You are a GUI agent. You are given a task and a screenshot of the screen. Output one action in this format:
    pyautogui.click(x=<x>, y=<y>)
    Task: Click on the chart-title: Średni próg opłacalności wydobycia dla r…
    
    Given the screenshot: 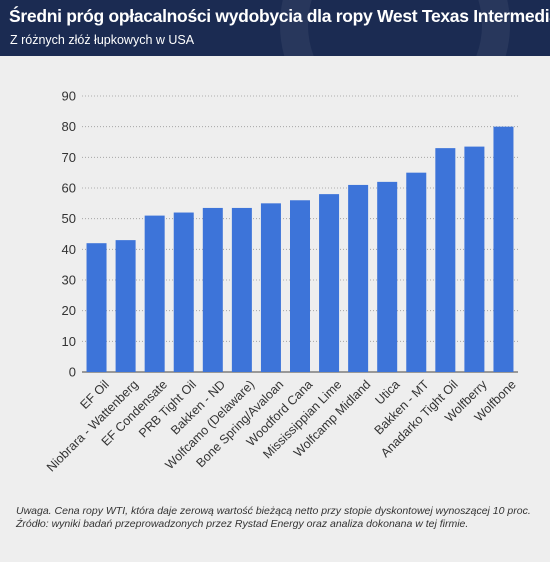 What is the action you would take?
    pyautogui.click(x=279, y=16)
    